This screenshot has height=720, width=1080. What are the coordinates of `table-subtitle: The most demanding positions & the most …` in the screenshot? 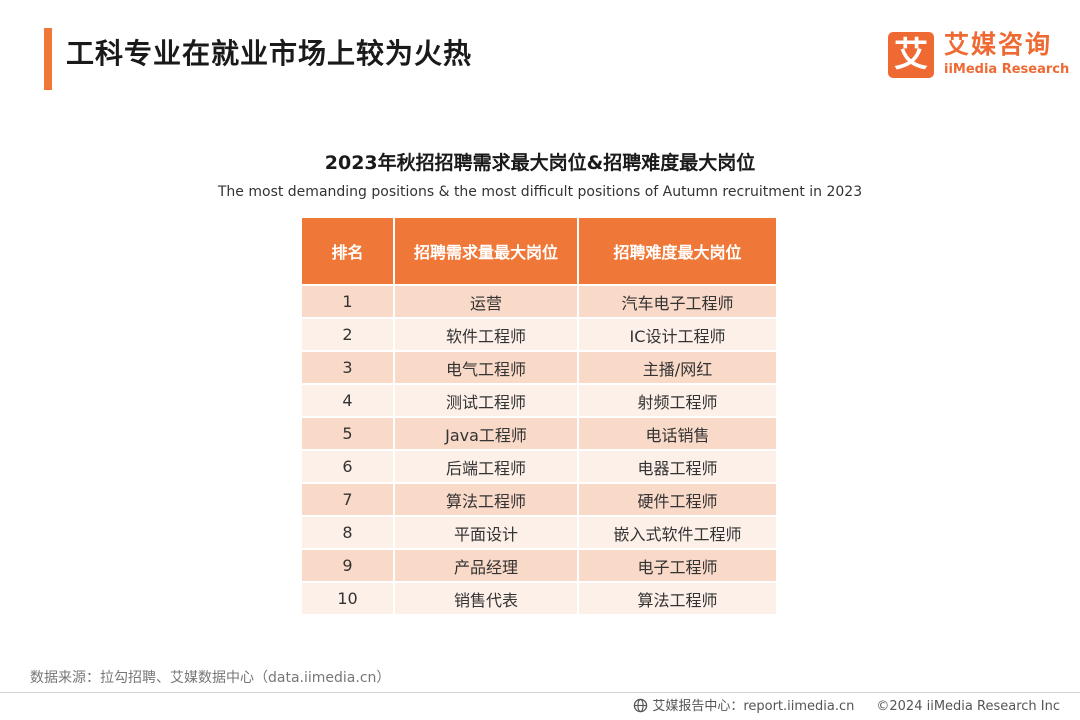 It's located at (540, 192).